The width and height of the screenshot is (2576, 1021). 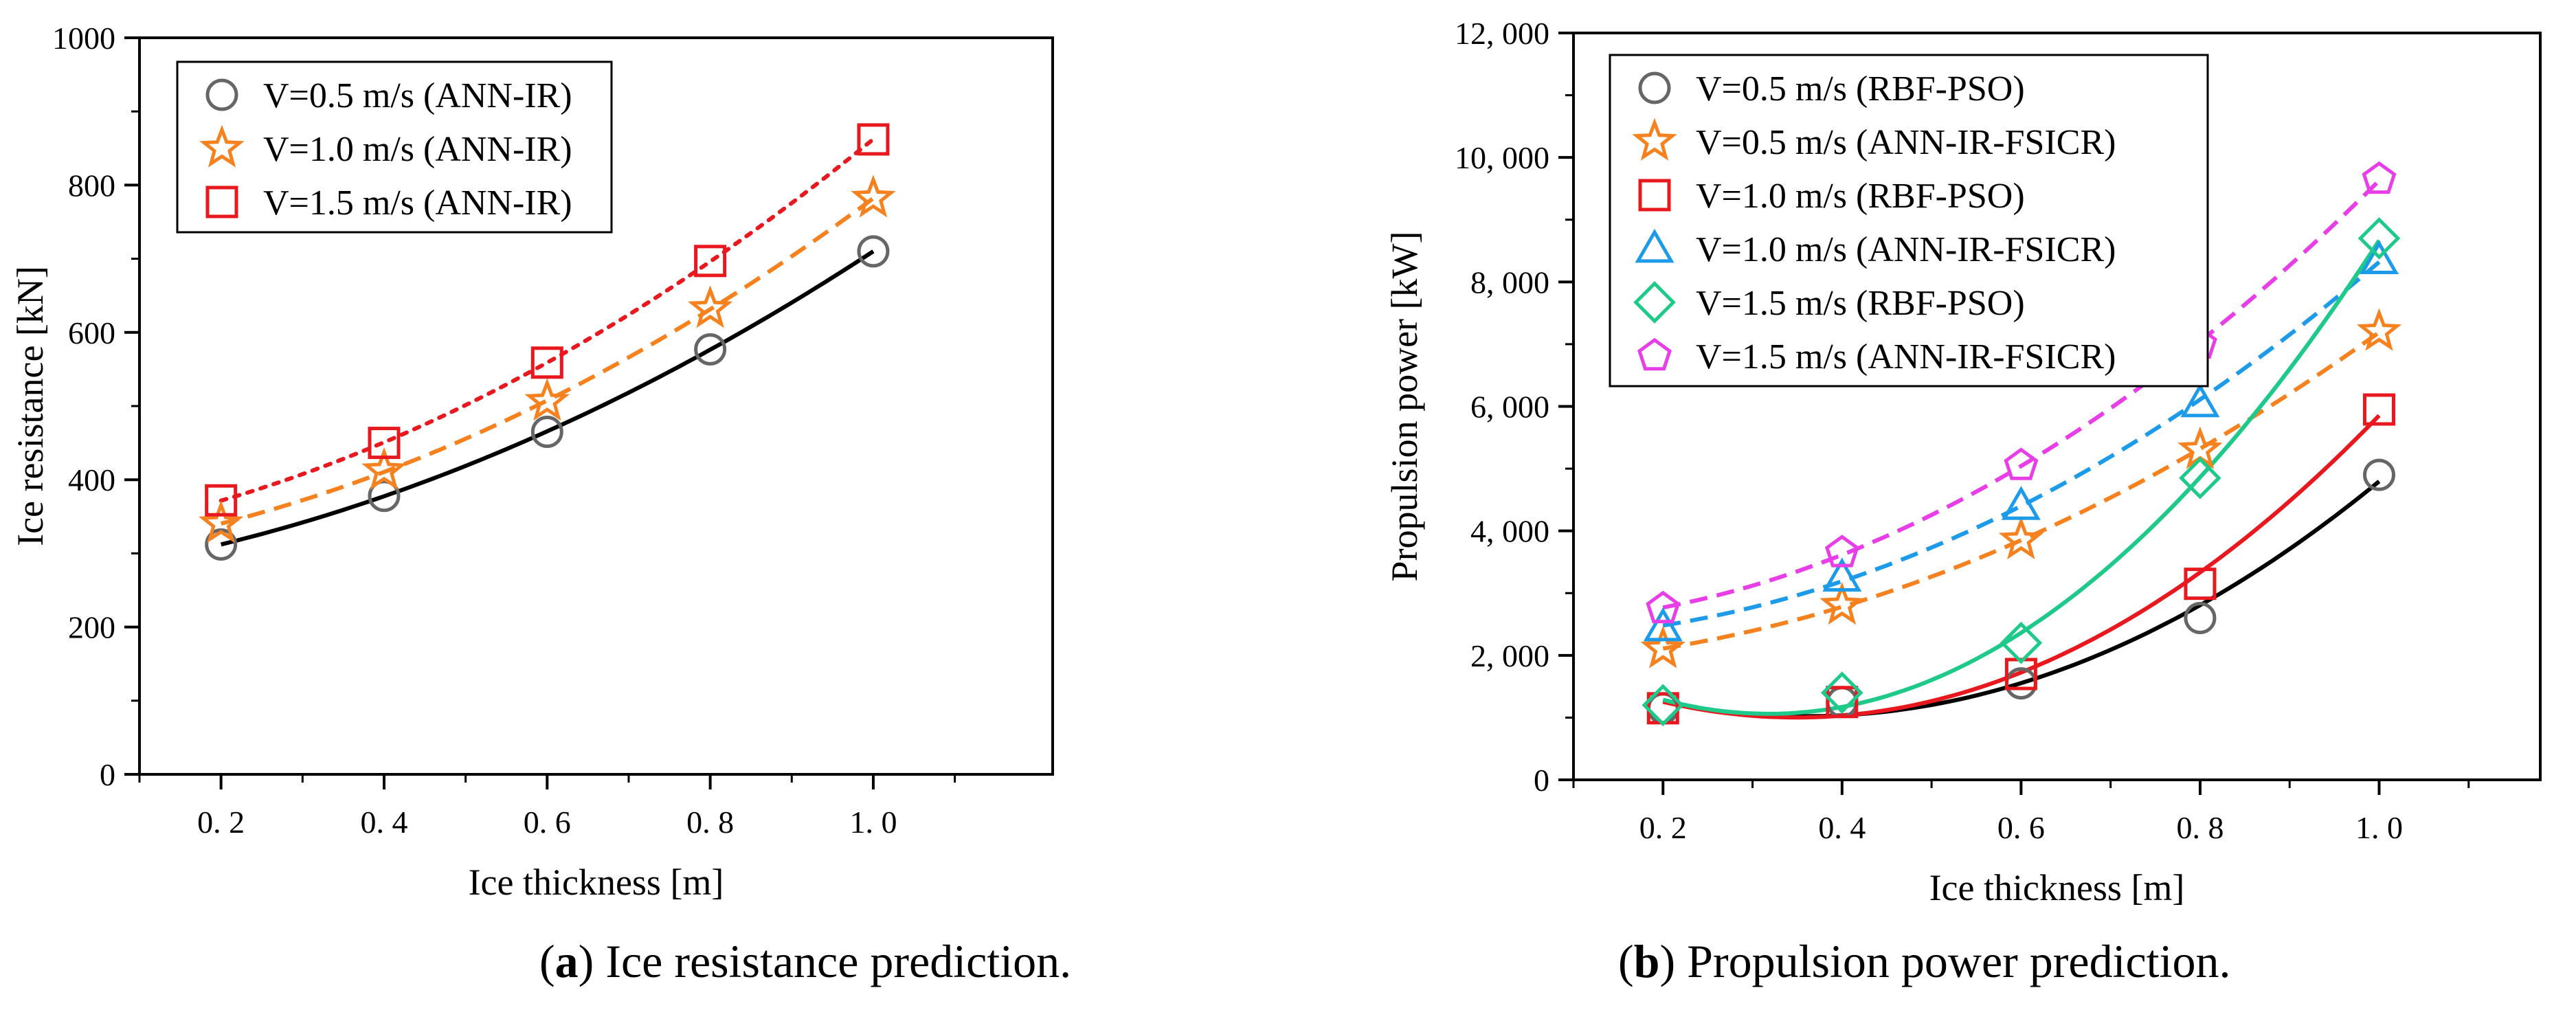 What do you see at coordinates (1860, 304) in the screenshot?
I see `legend-entry: V=1.5 m/s (RBF-PSO)` at bounding box center [1860, 304].